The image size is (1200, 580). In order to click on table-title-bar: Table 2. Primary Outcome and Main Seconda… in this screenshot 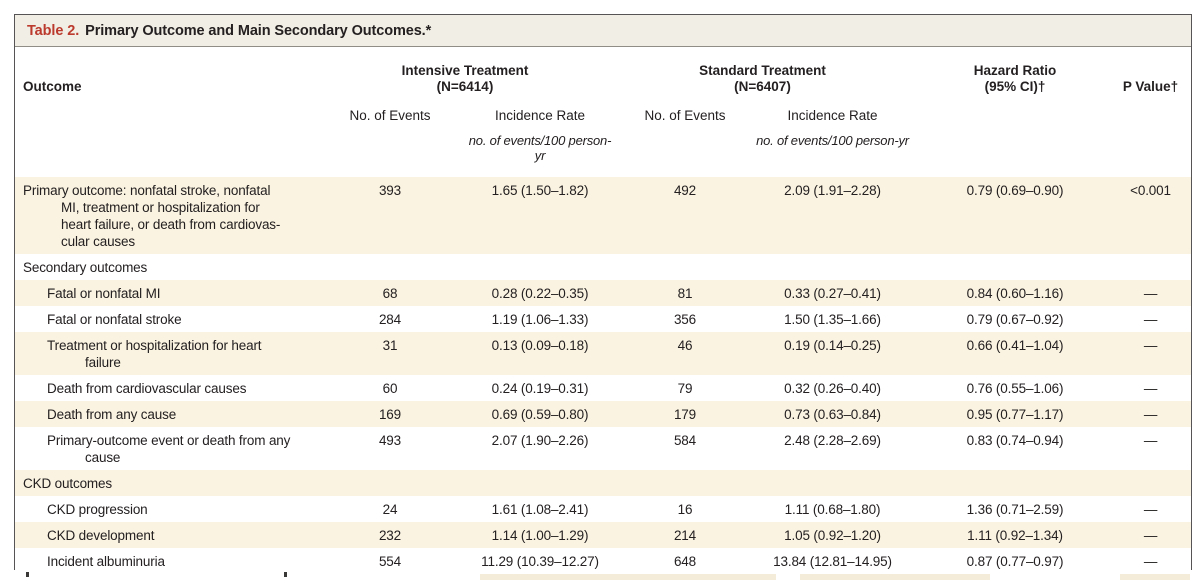, I will do `click(603, 31)`.